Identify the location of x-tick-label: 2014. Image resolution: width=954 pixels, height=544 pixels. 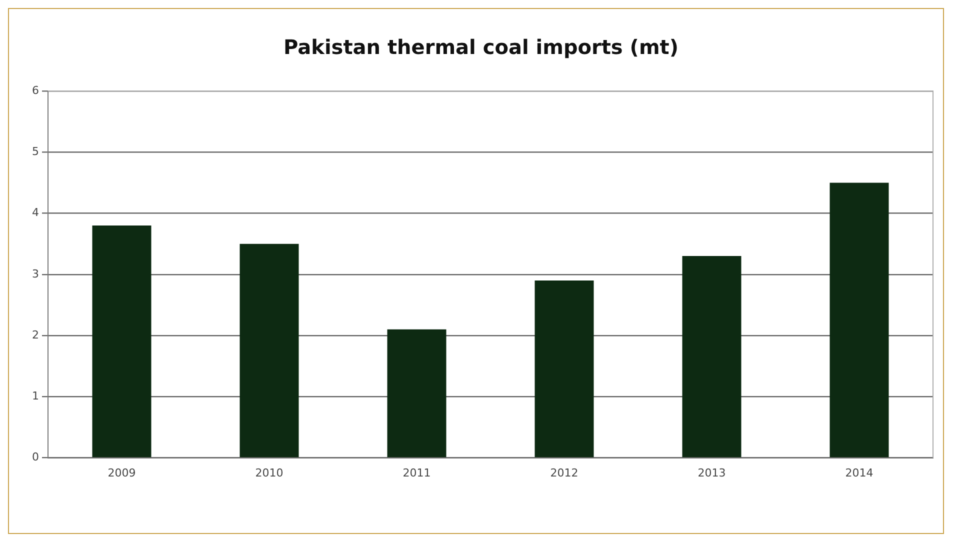
(859, 473).